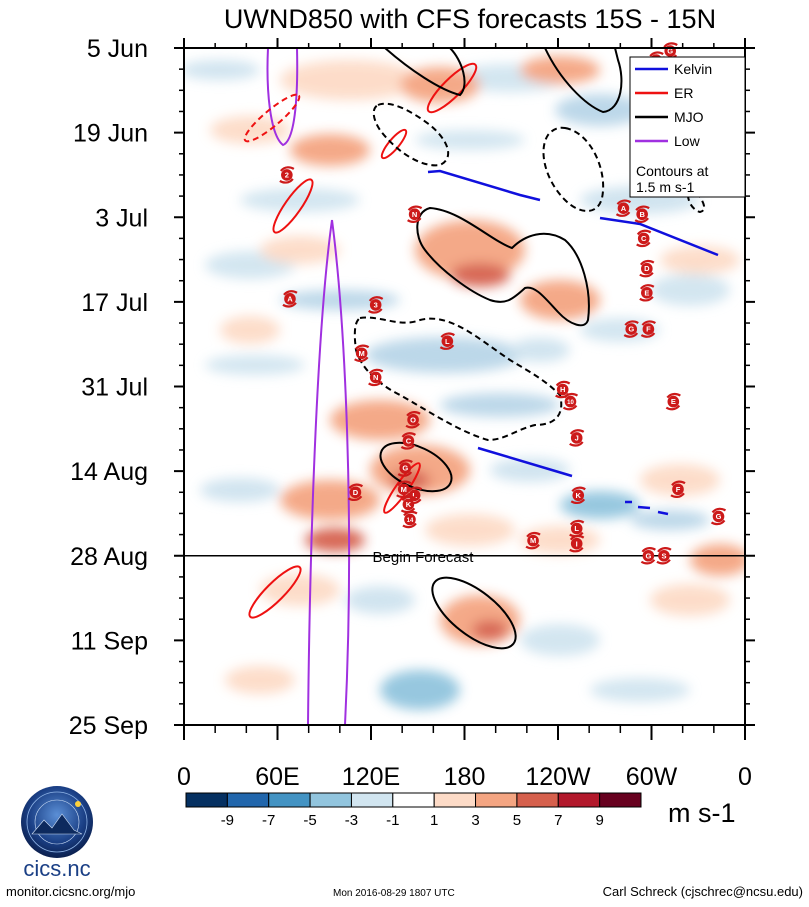  What do you see at coordinates (424, 557) in the screenshot?
I see `forecast-label: Begin Forecast` at bounding box center [424, 557].